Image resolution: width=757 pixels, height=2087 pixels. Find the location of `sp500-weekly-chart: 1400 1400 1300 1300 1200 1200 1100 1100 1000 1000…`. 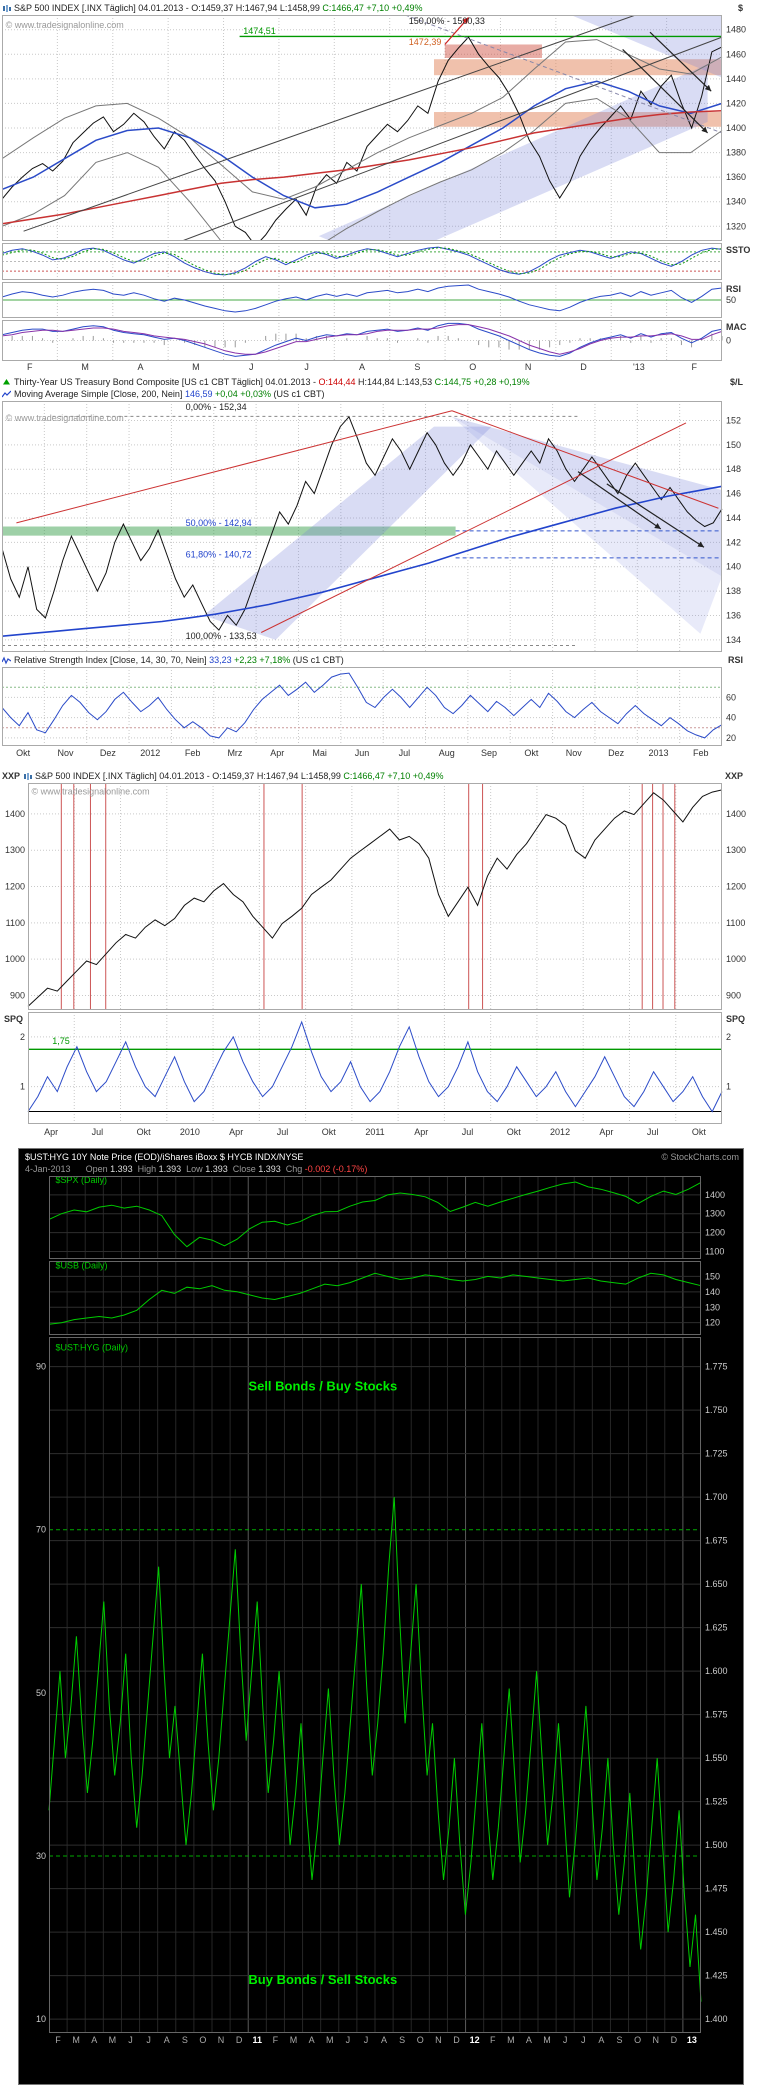

sp500-weekly-chart: 1400 1400 1300 1300 1200 1200 1100 1100 1000 1000… is located at coordinates (378, 896).